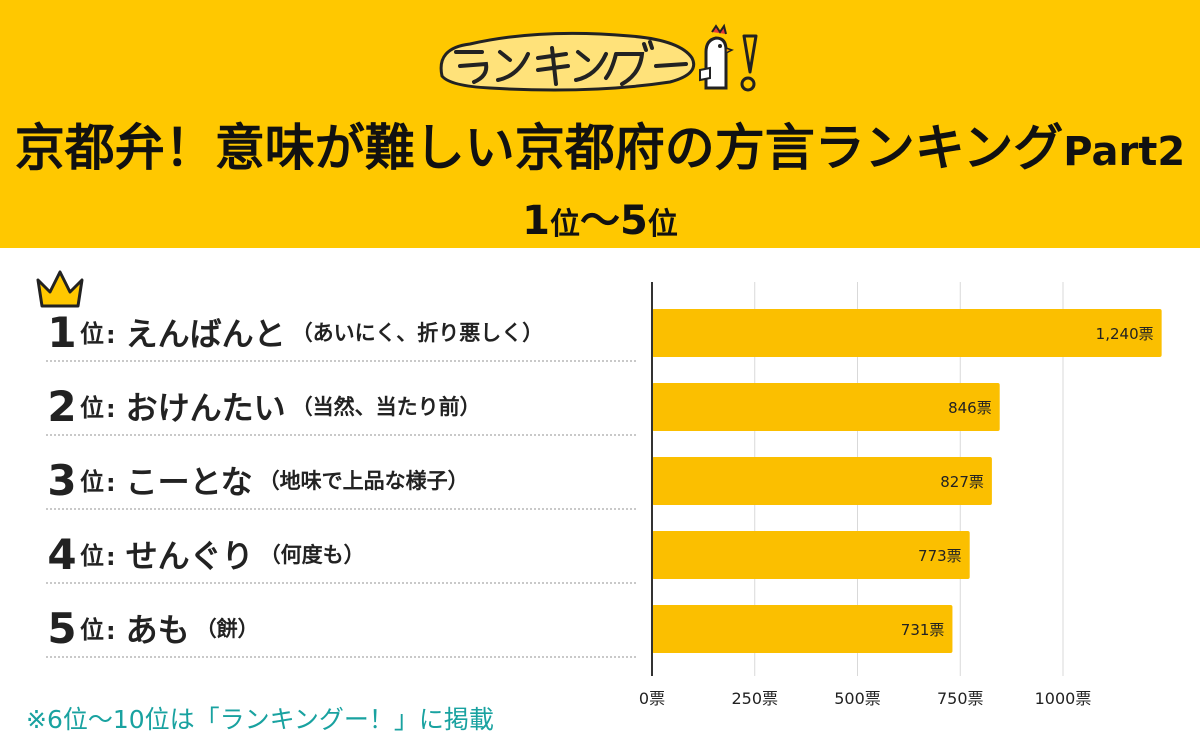 The width and height of the screenshot is (1200, 748). What do you see at coordinates (652, 698) in the screenshot?
I see `x-tick-label: 0票` at bounding box center [652, 698].